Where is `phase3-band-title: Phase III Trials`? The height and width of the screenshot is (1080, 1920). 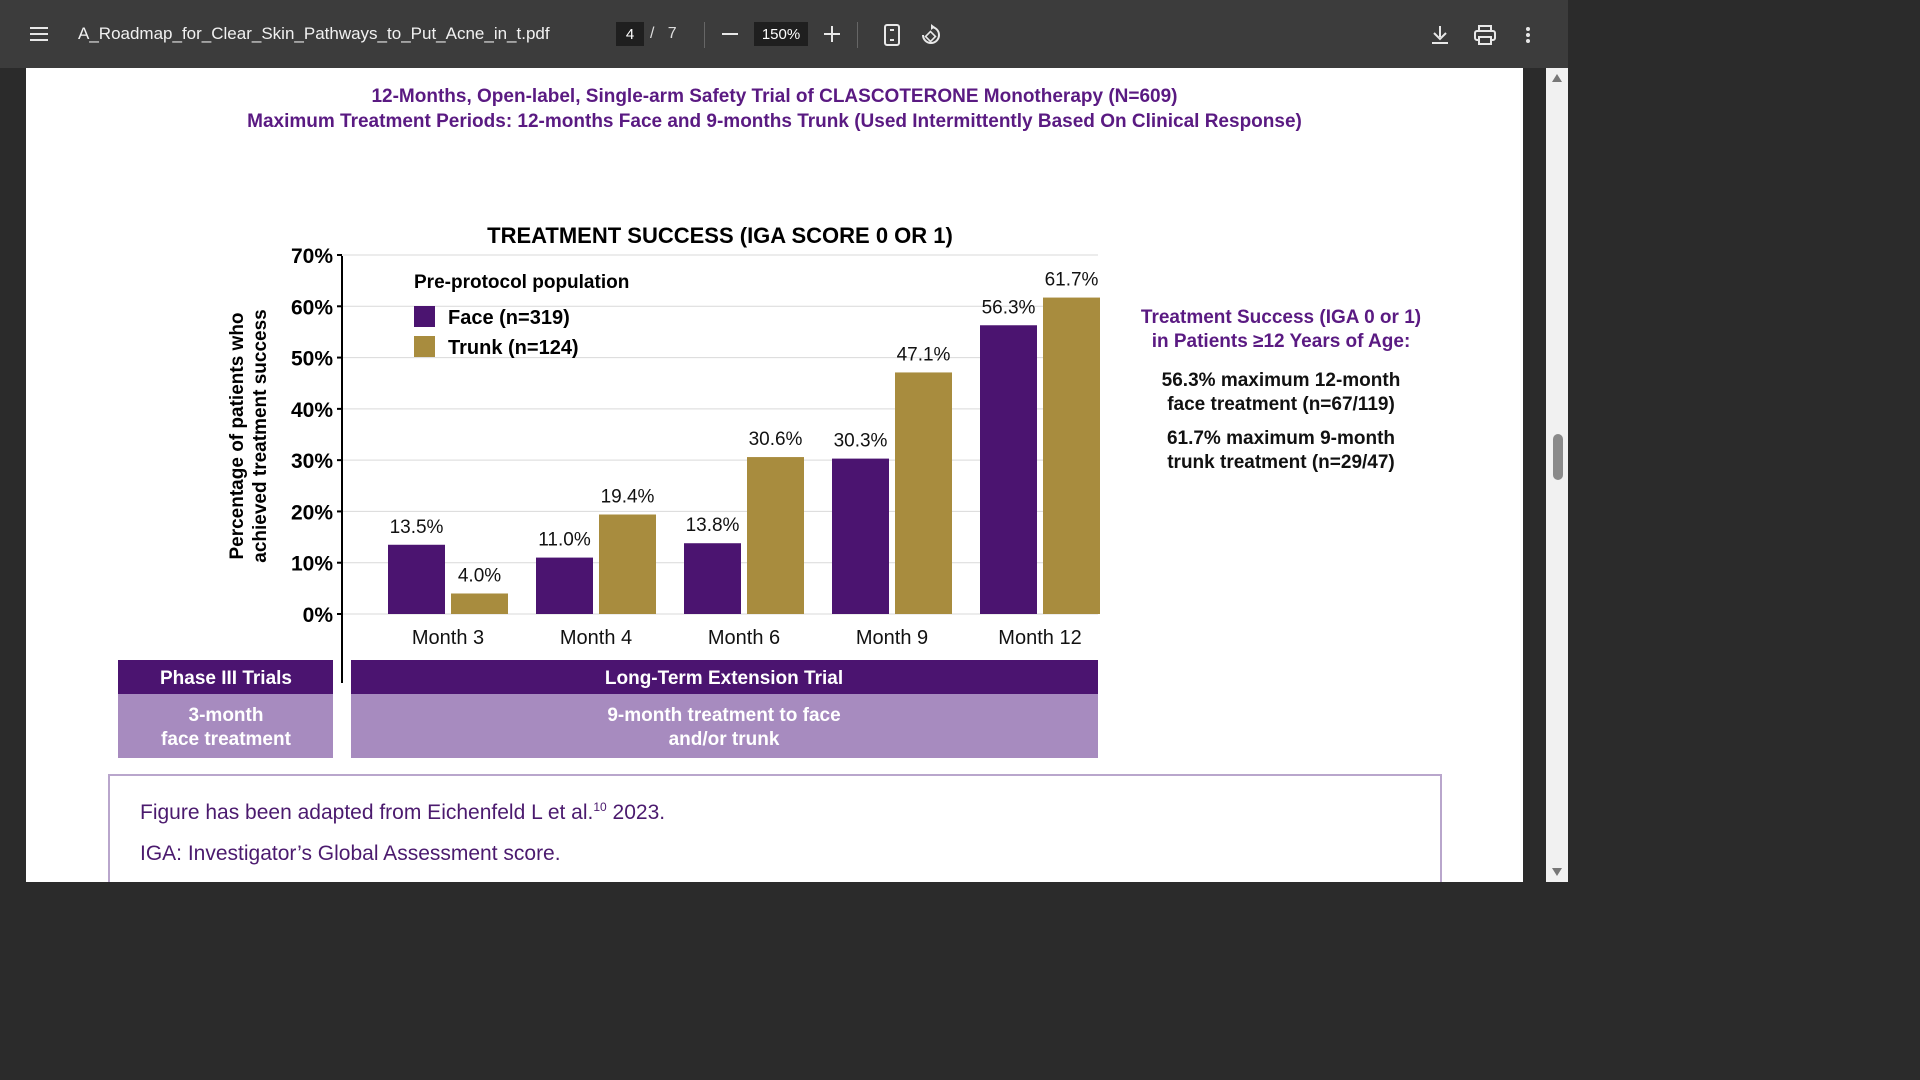
phase3-band-title: Phase III Trials is located at coordinates (226, 678).